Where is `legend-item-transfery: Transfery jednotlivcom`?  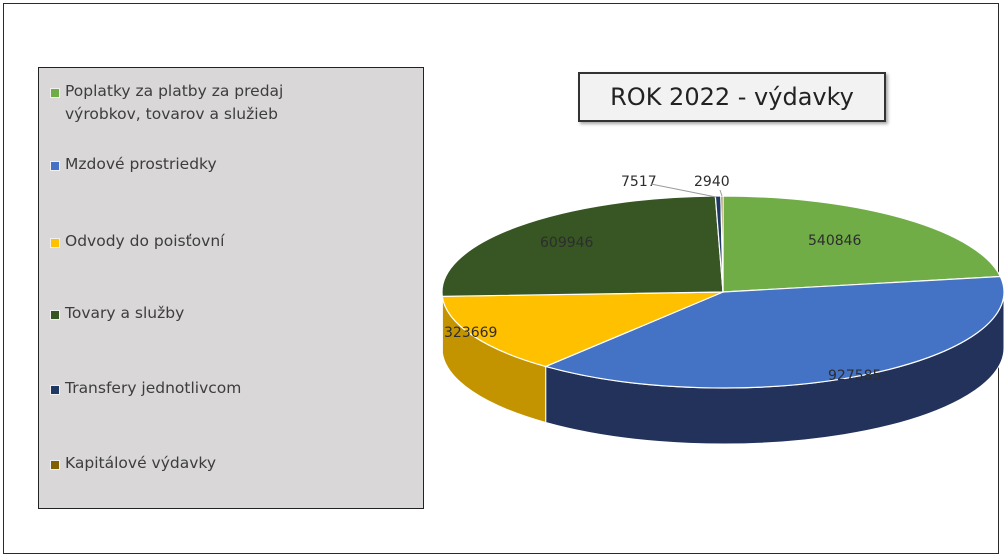
legend-item-transfery: Transfery jednotlivcom is located at coordinates (145, 388).